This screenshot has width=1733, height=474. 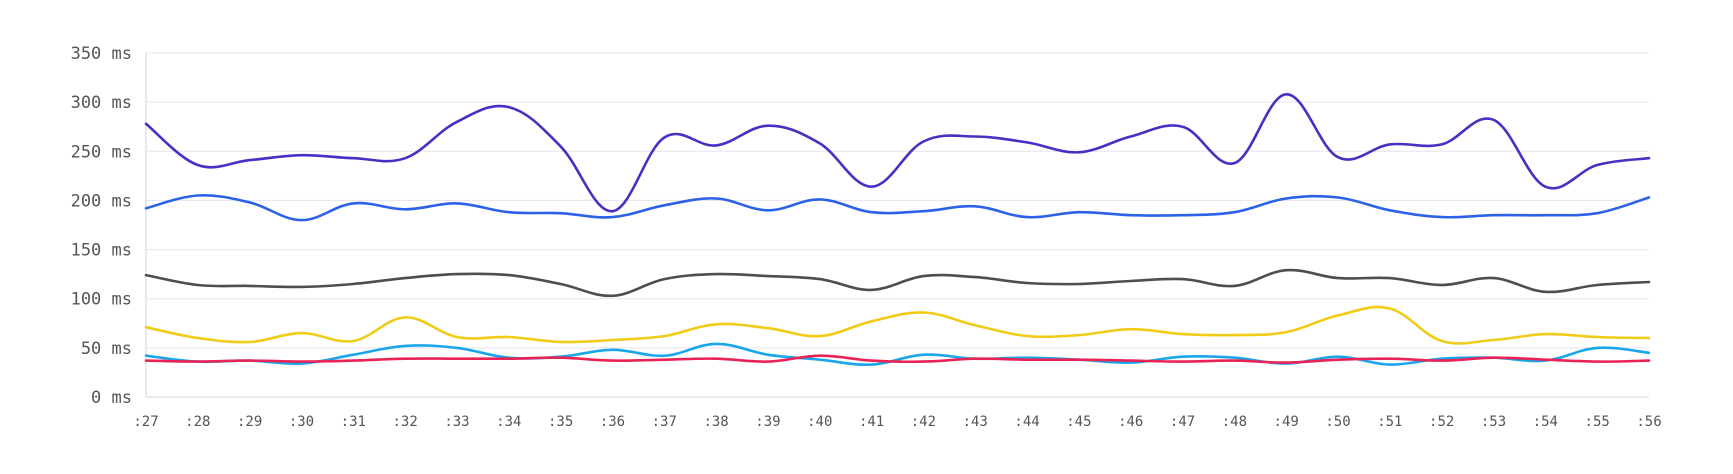 I want to click on x-tick-label: :37, so click(x=664, y=422).